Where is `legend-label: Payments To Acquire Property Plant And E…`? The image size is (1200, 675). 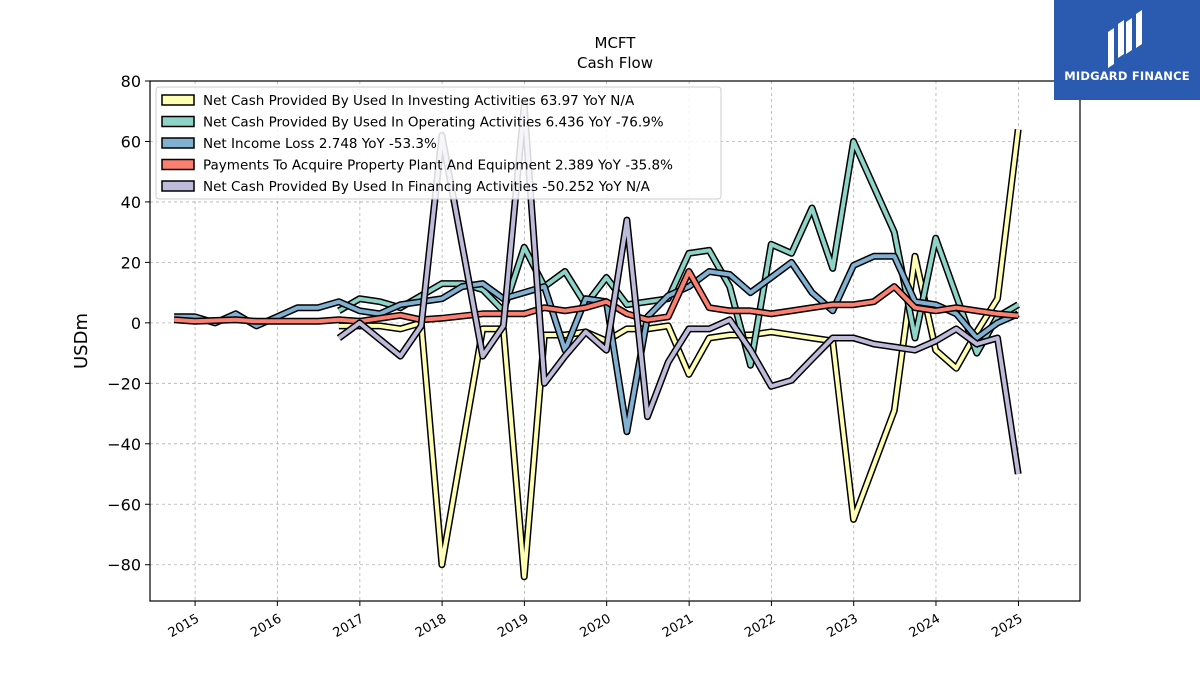
legend-label: Payments To Acquire Property Plant And E… is located at coordinates (438, 166).